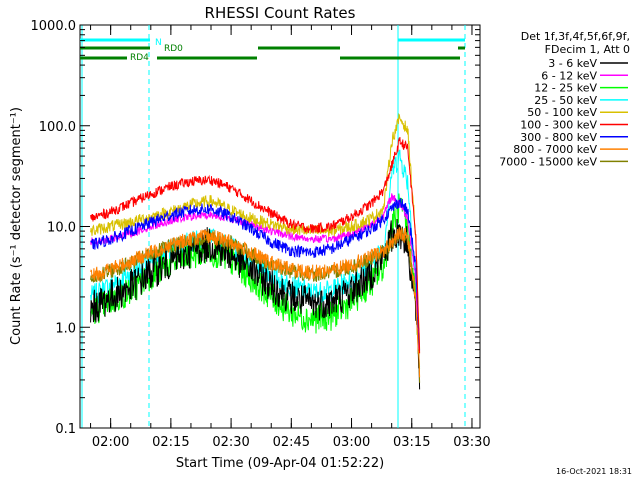 The image size is (640, 480). What do you see at coordinates (65, 328) in the screenshot?
I see `y-tick-label: 1.0` at bounding box center [65, 328].